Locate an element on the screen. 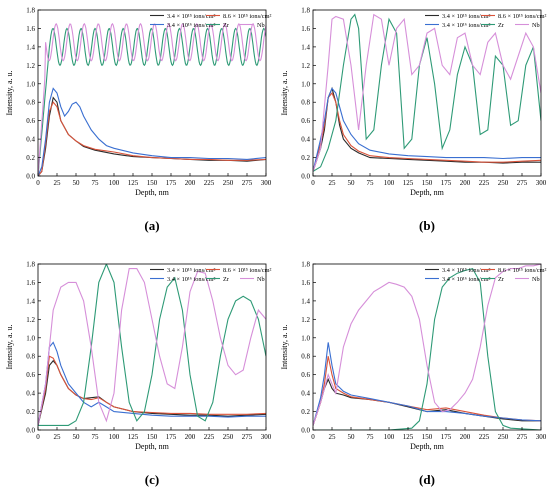  y-axis-label: Intensity, a. u. is located at coordinates (9, 92).